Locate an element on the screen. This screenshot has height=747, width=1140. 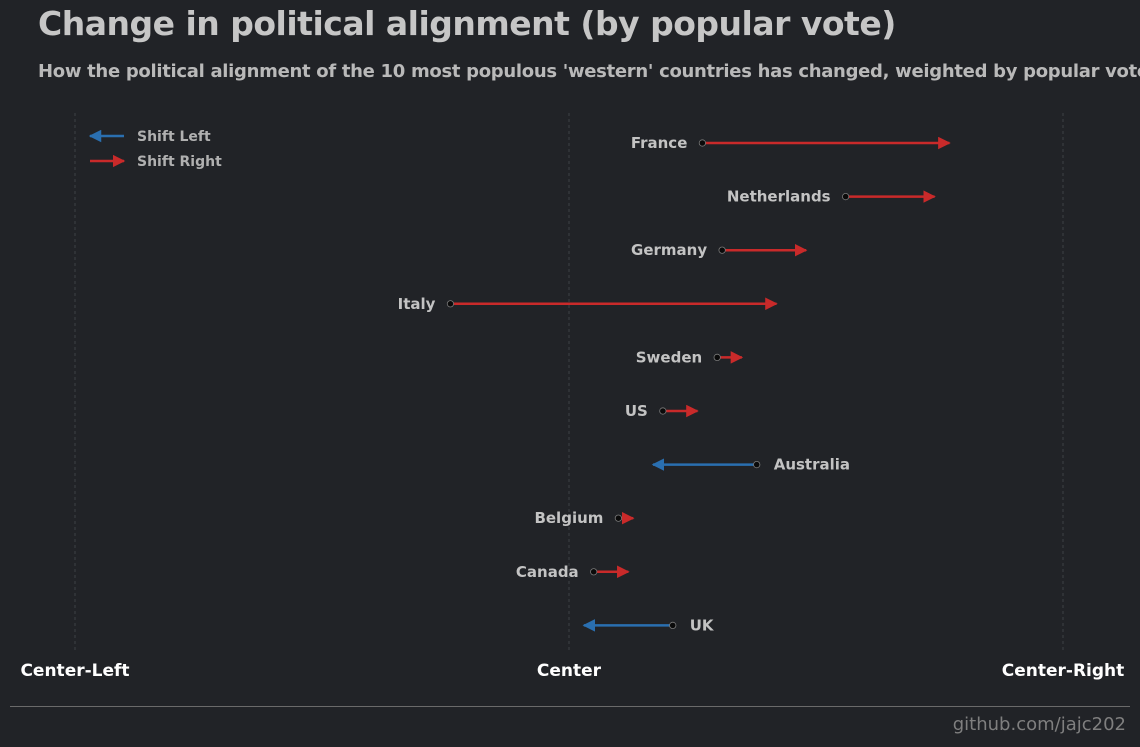
country-row: Germany is located at coordinates (719, 250).